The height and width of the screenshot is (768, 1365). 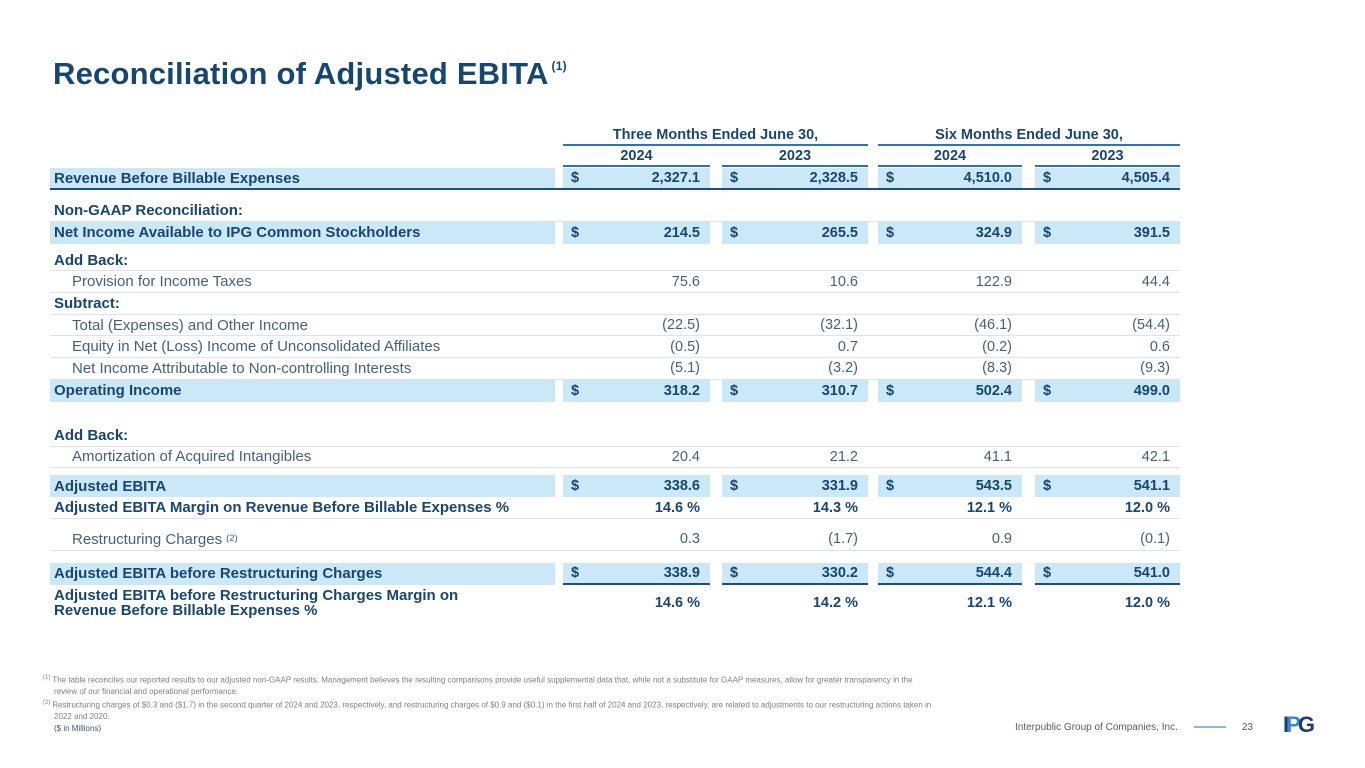 What do you see at coordinates (1293, 724) in the screenshot?
I see `logo-letter-p: P` at bounding box center [1293, 724].